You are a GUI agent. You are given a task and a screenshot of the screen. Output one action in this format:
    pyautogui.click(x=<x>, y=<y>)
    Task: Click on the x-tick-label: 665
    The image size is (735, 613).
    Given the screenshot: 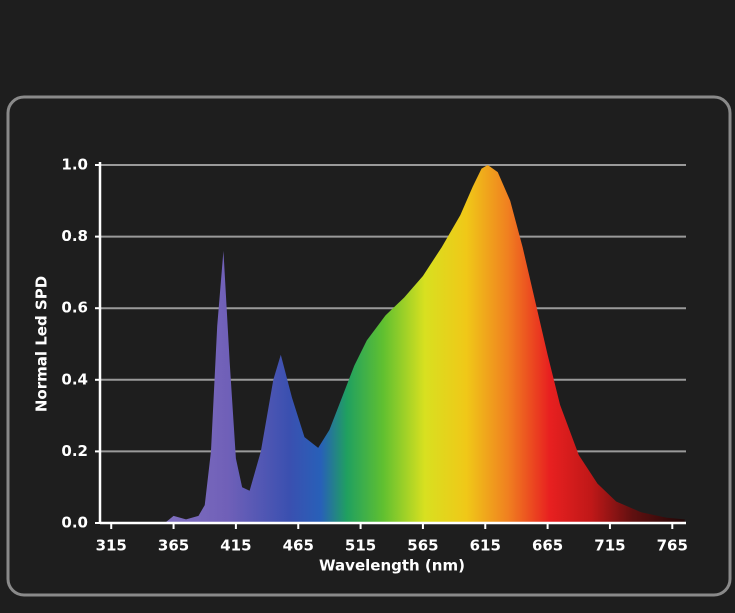 What is the action you would take?
    pyautogui.click(x=547, y=546)
    